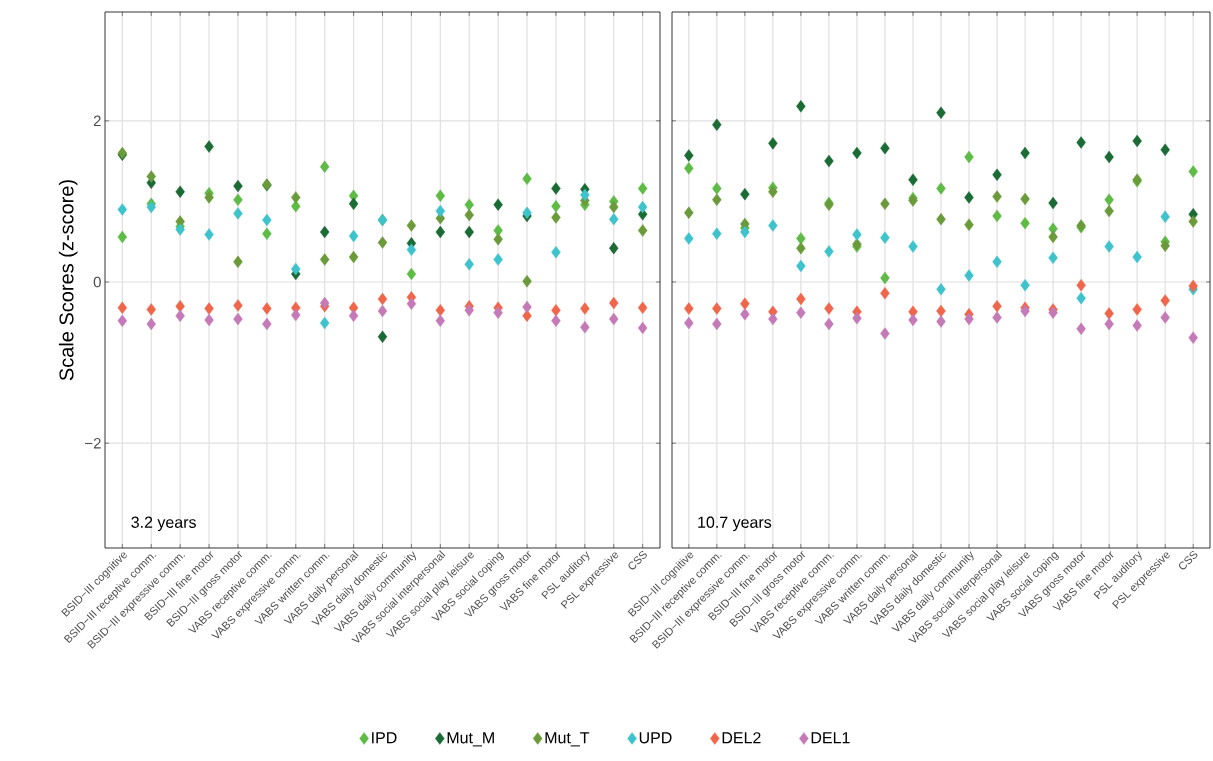 This screenshot has width=1213, height=761. Describe the element at coordinates (567, 739) in the screenshot. I see `legend-label: Mut_T` at that location.